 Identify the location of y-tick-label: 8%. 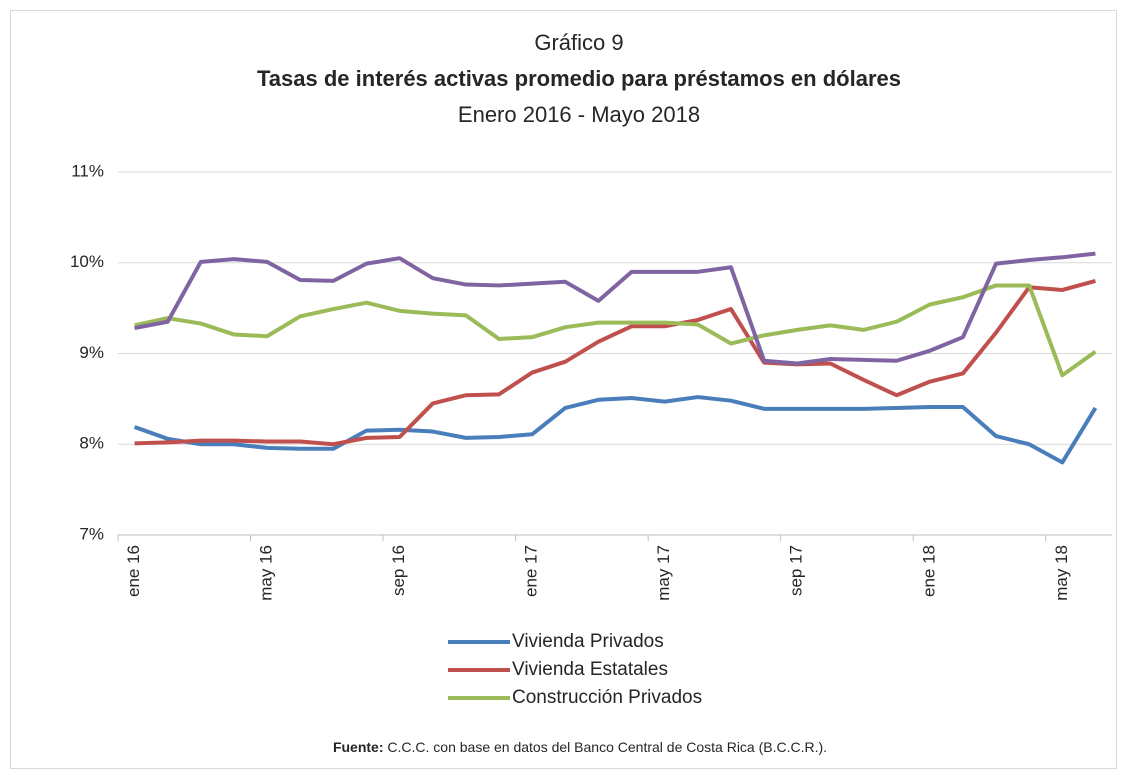
(91, 443).